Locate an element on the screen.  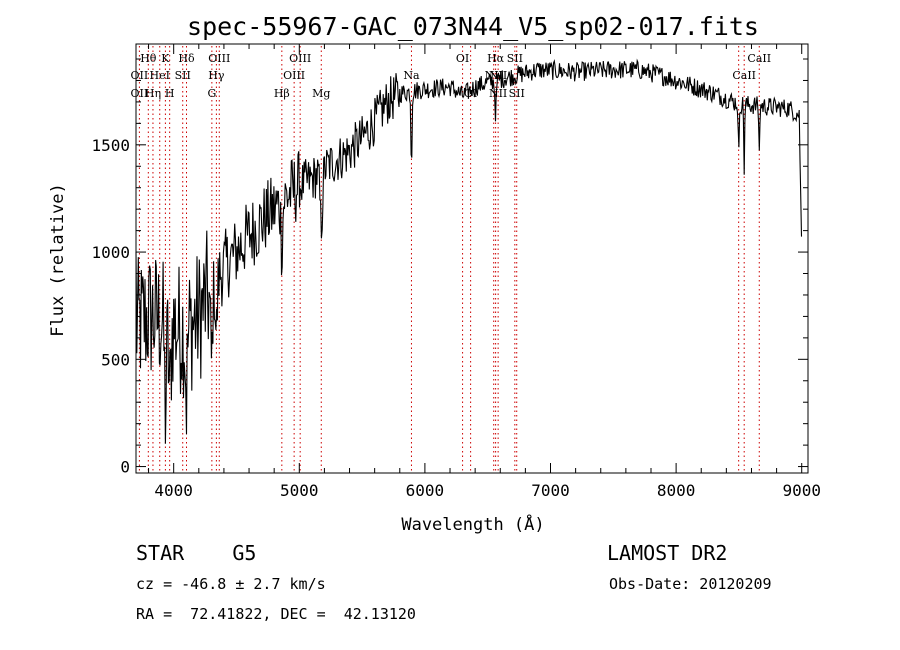
line-marker-label: Hα is located at coordinates (496, 58).